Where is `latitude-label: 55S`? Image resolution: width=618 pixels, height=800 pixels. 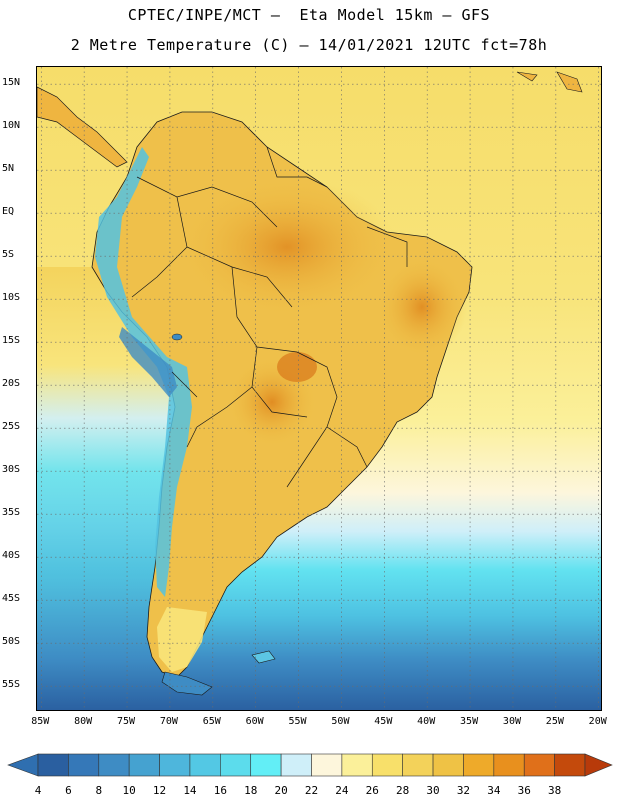 latitude-label: 55S is located at coordinates (11, 685).